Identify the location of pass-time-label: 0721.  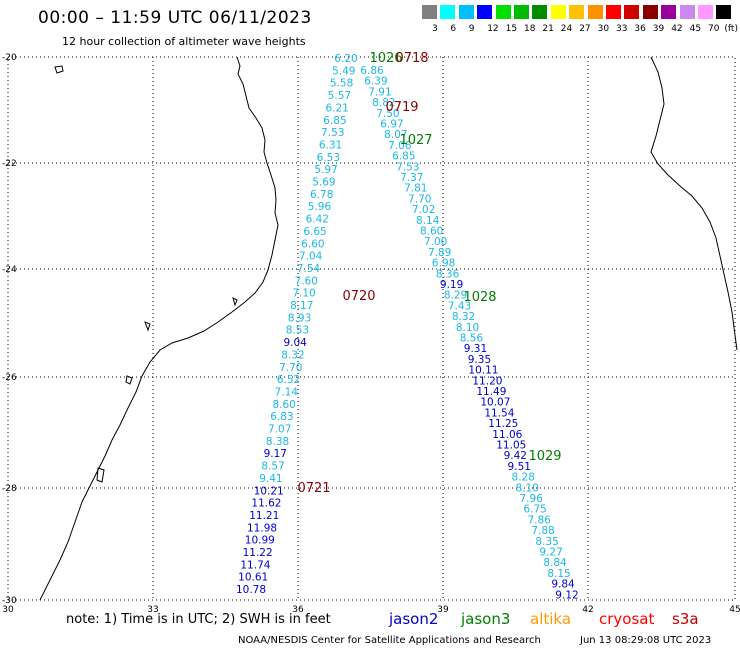
(313, 488).